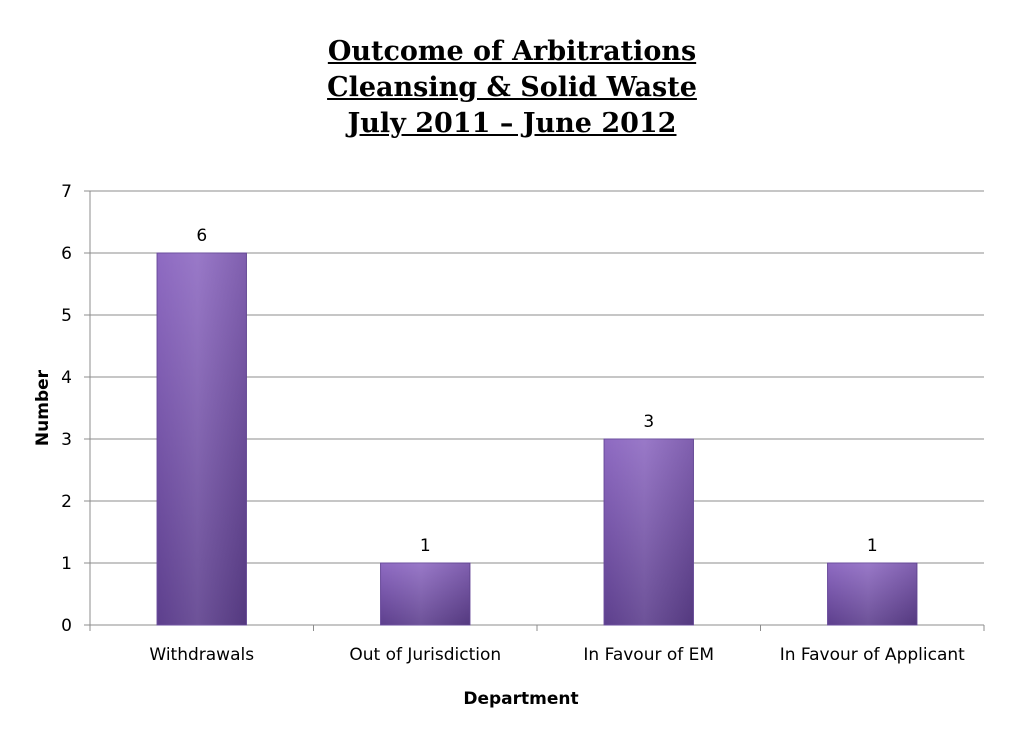 This screenshot has width=1024, height=730. What do you see at coordinates (648, 655) in the screenshot?
I see `x-tick-label: In Favour of EM` at bounding box center [648, 655].